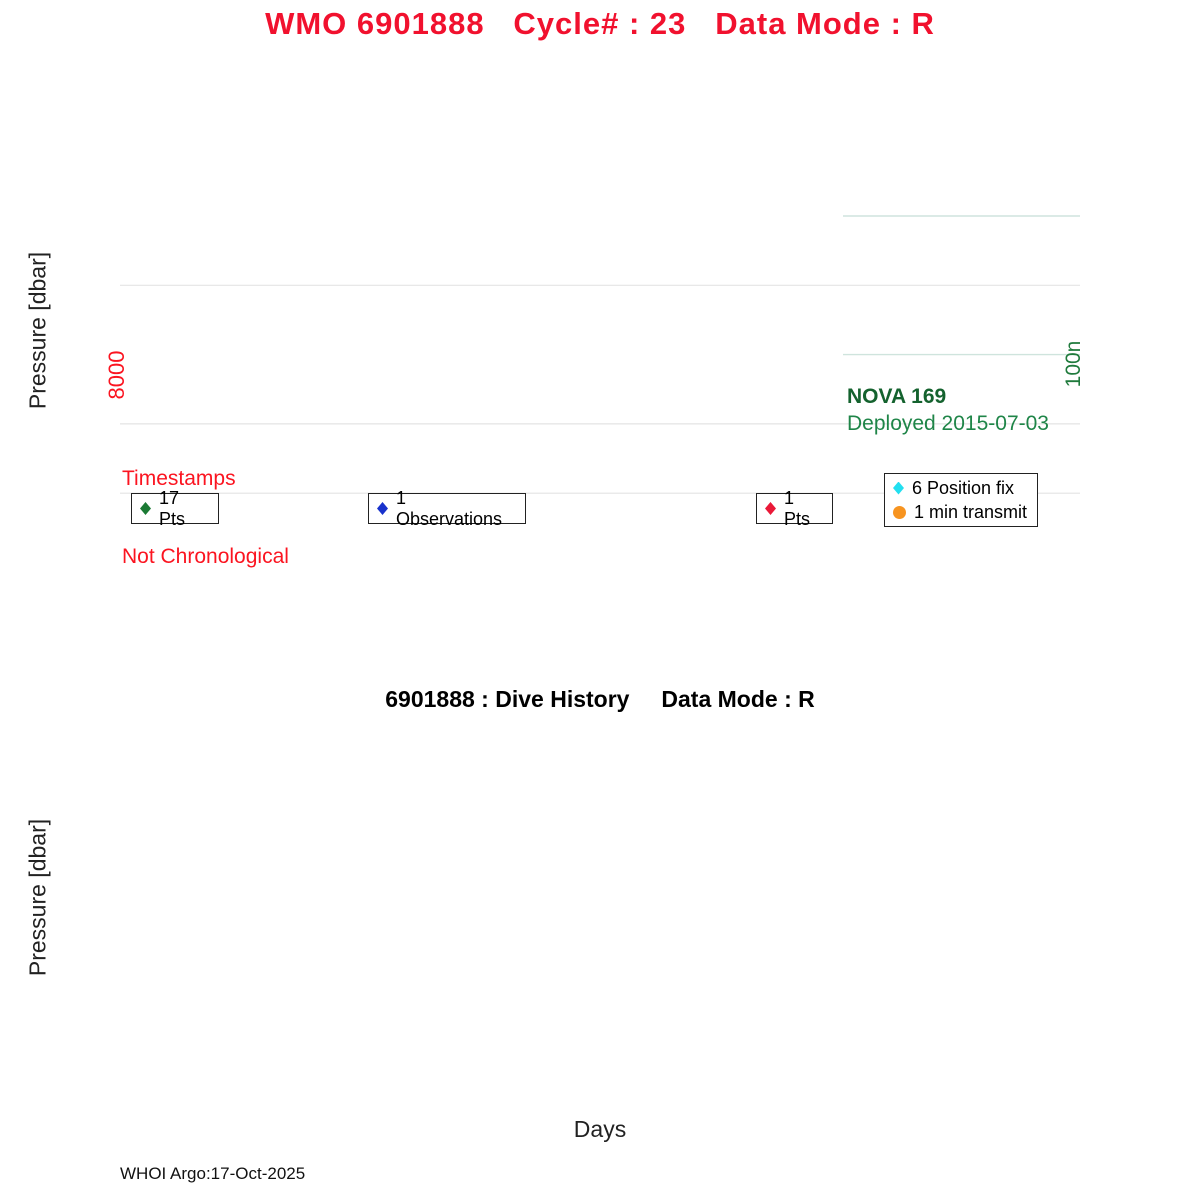 The image size is (1200, 1200). What do you see at coordinates (172, 508) in the screenshot?
I see `legend-descent-label: 17 Pts` at bounding box center [172, 508].